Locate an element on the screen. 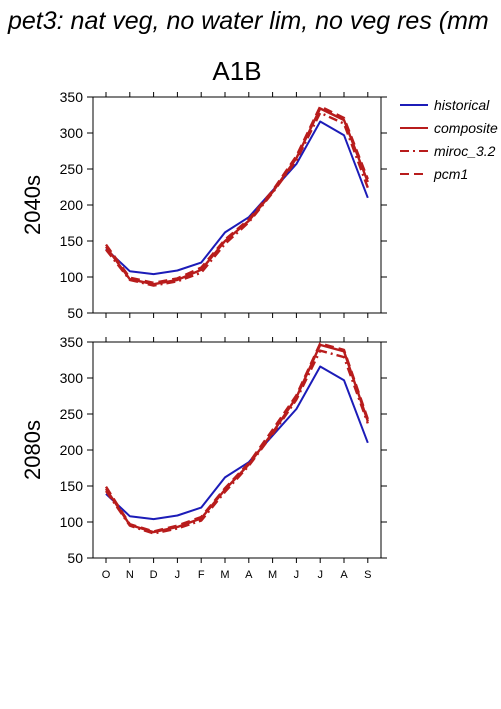  y-axis-label: 2040s is located at coordinates (32, 205).